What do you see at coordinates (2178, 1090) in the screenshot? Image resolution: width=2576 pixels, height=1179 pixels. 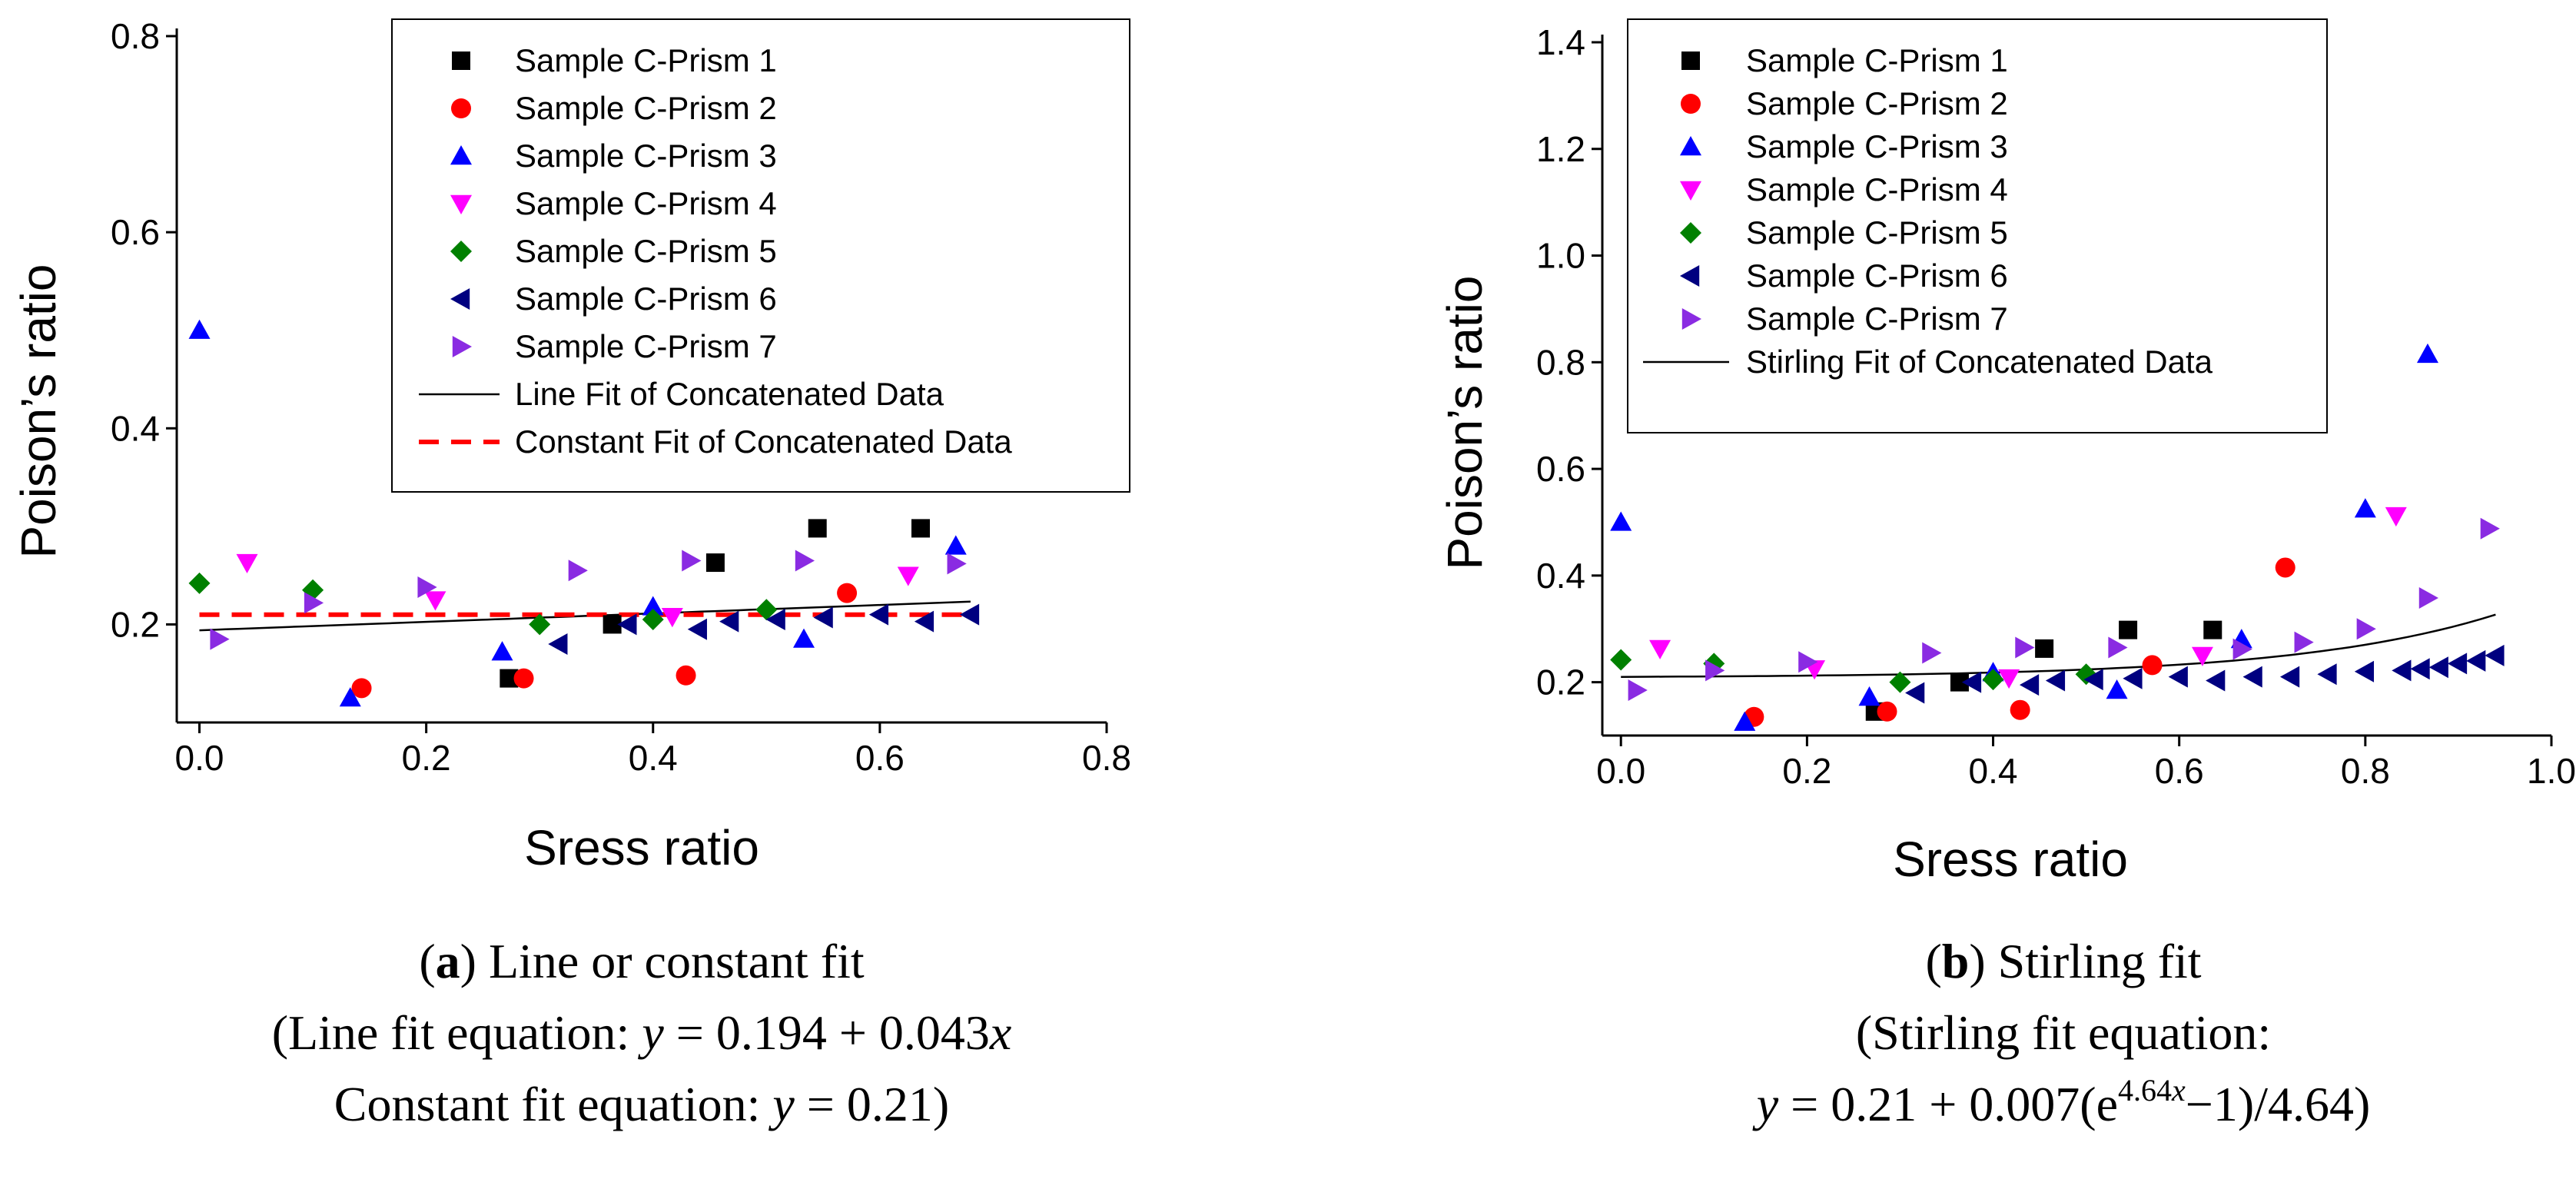 I see `caption-b-exponent-var: x` at bounding box center [2178, 1090].